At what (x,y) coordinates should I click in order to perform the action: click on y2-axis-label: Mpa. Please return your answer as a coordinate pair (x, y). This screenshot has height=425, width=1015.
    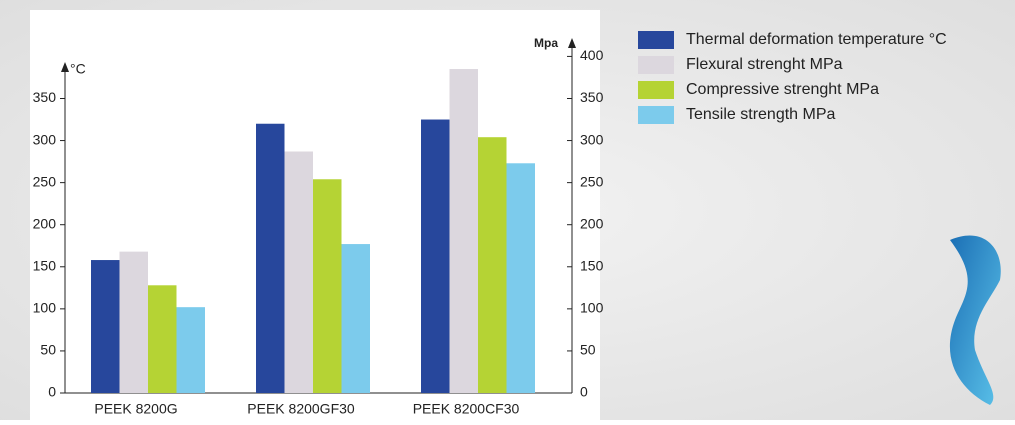
    Looking at the image, I should click on (546, 43).